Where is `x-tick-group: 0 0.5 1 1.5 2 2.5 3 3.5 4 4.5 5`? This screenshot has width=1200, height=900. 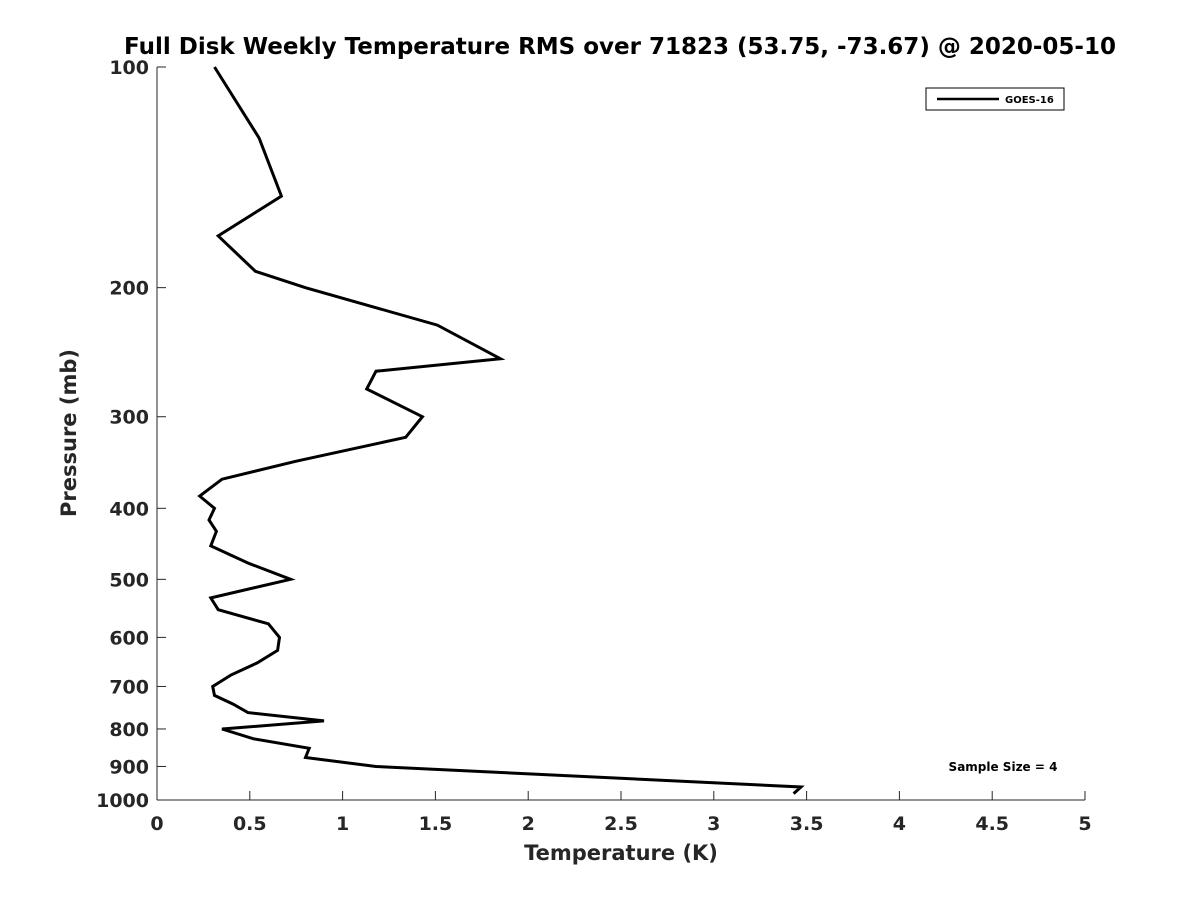 x-tick-group: 0 0.5 1 1.5 2 2.5 3 3.5 4 4.5 5 is located at coordinates (621, 813).